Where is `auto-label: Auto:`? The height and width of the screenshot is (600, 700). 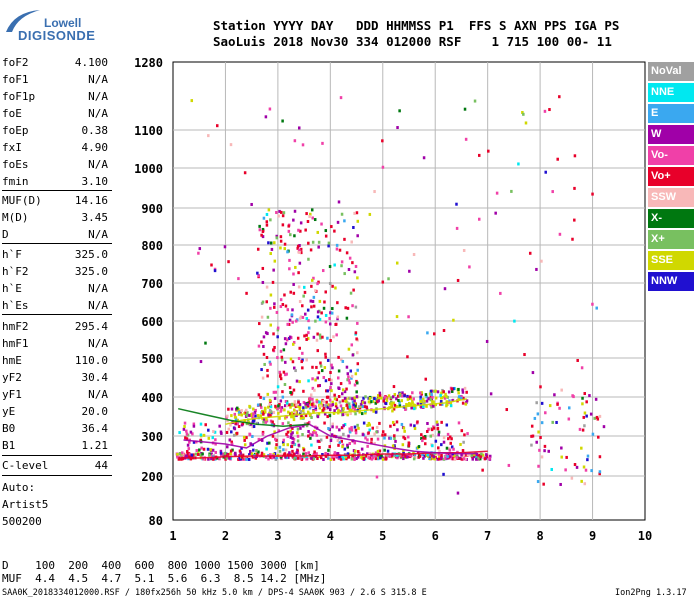
auto-label: Auto: is located at coordinates (19, 487).